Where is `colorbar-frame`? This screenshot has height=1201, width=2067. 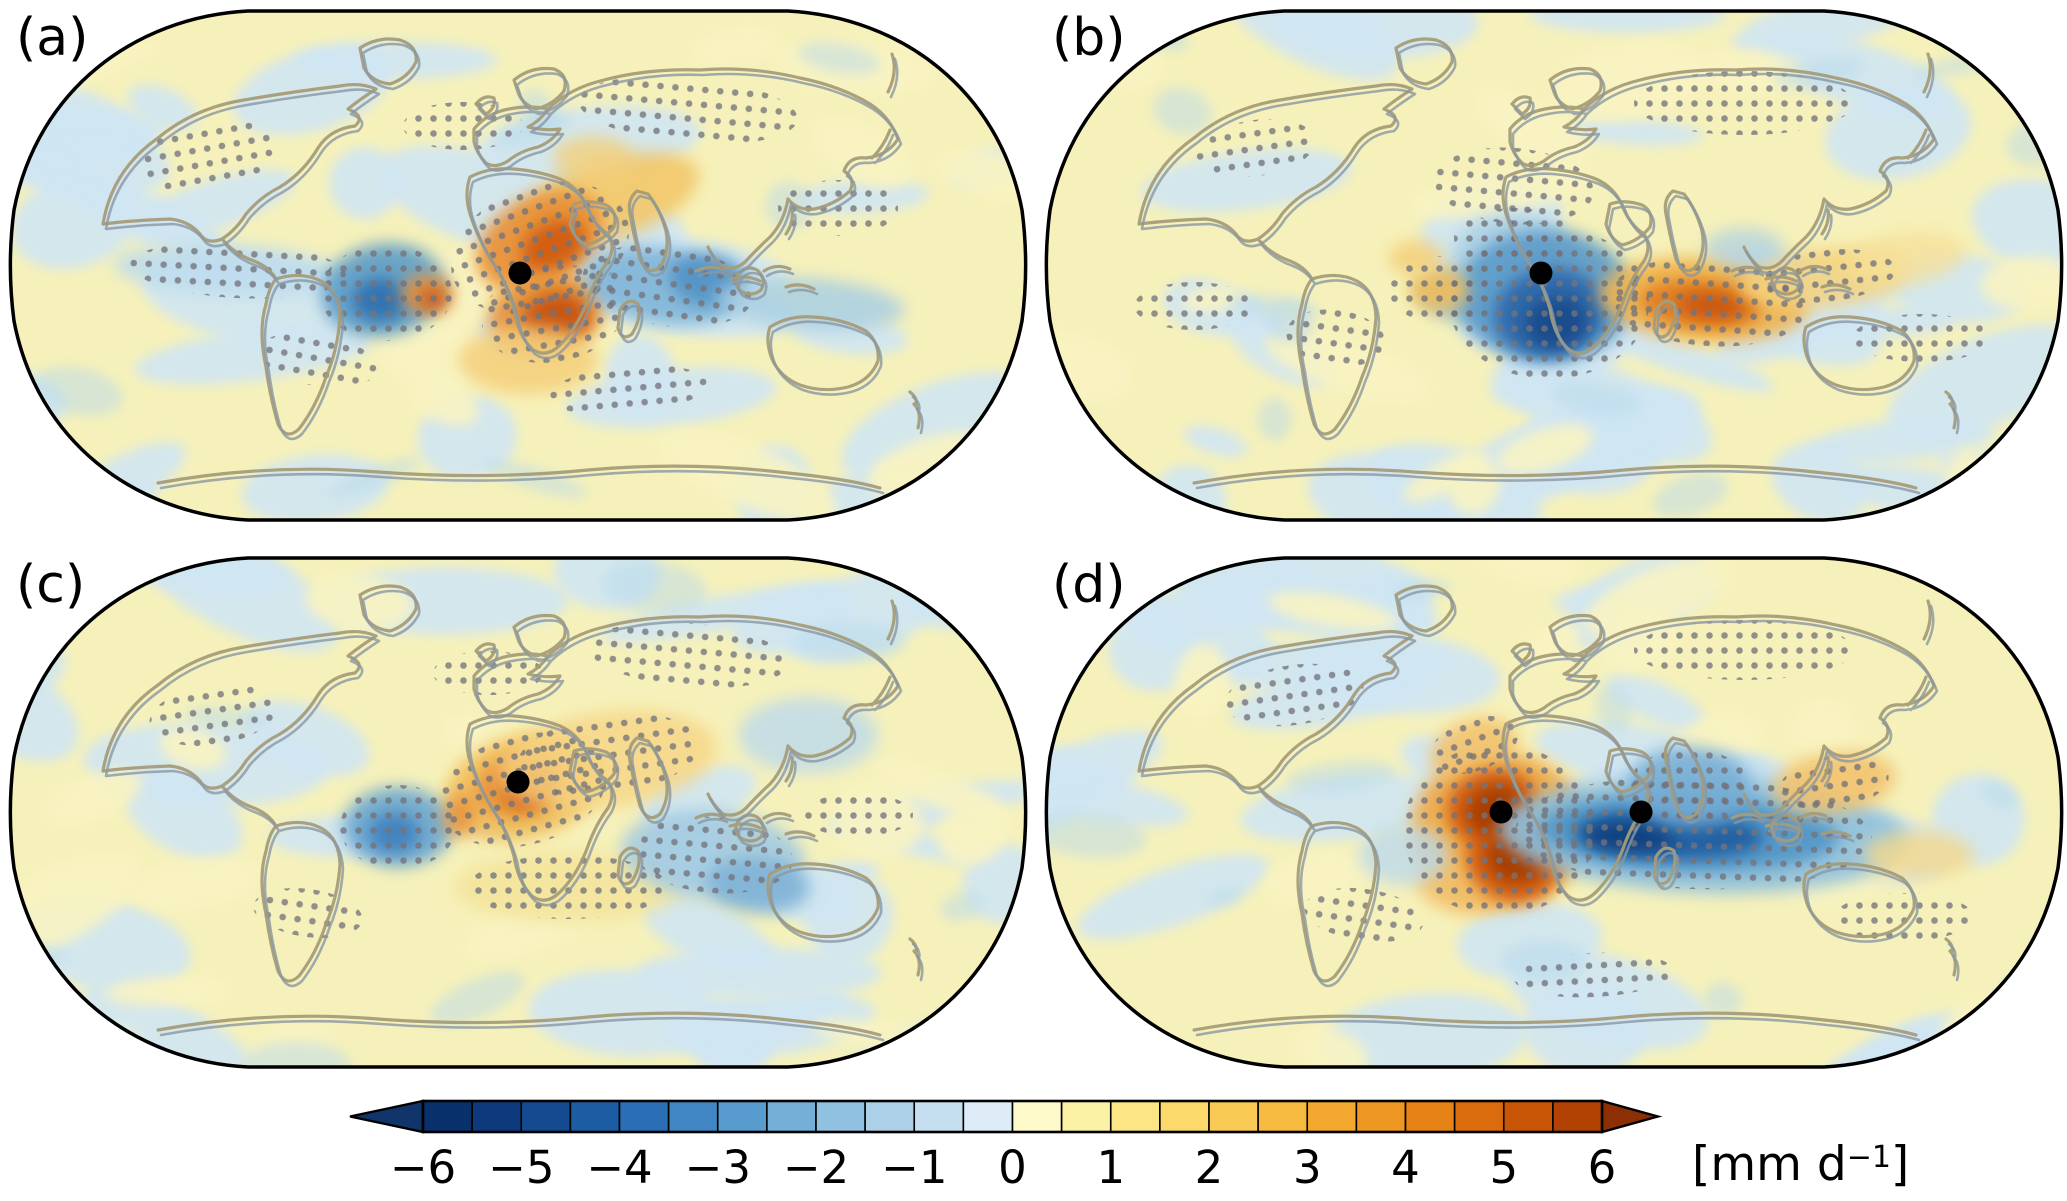
colorbar-frame is located at coordinates (1012, 1116).